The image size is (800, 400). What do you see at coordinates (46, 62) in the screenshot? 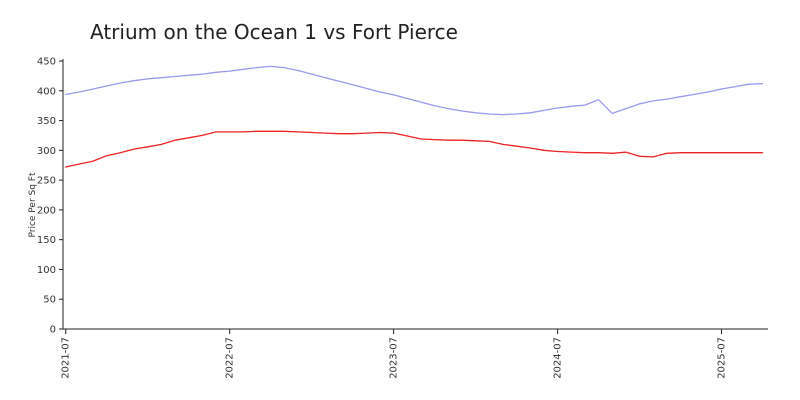
I see `y-tick-label: 450` at bounding box center [46, 62].